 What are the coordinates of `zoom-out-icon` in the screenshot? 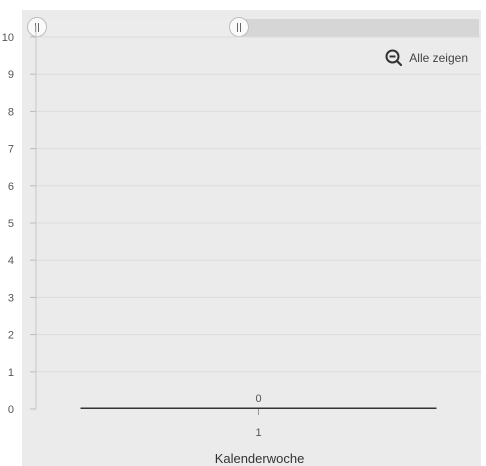 It's located at (394, 58).